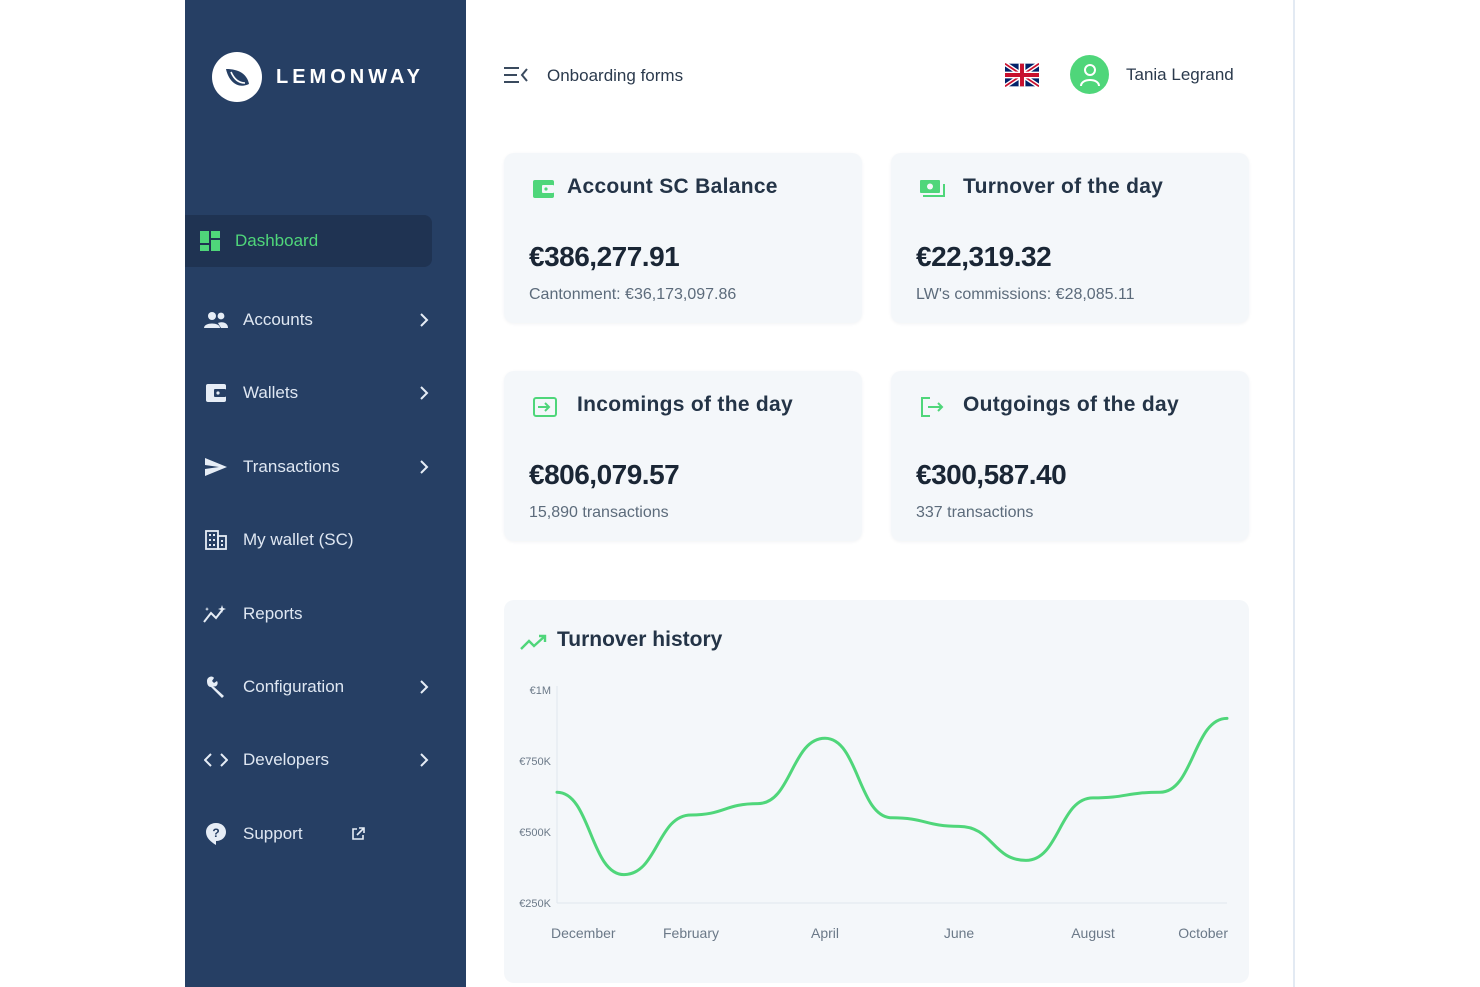 The image size is (1480, 987). I want to click on trending-up-icon, so click(534, 642).